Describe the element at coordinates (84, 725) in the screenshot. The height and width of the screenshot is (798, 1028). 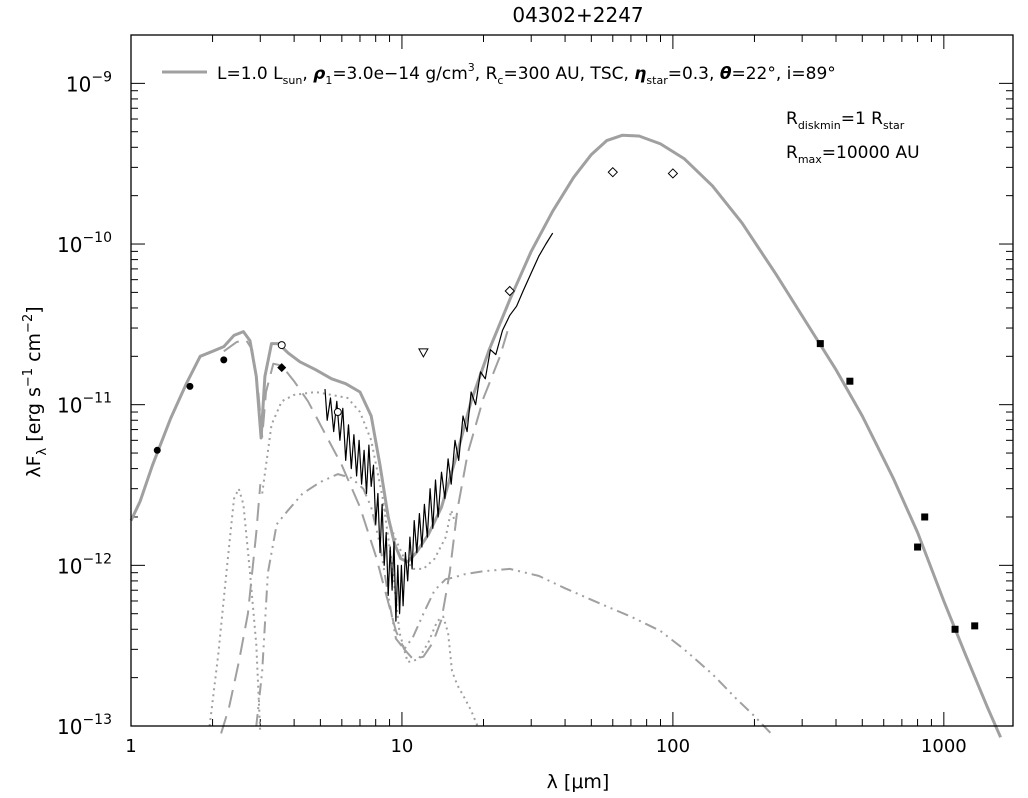
I see `y-tick-label: 10−13` at that location.